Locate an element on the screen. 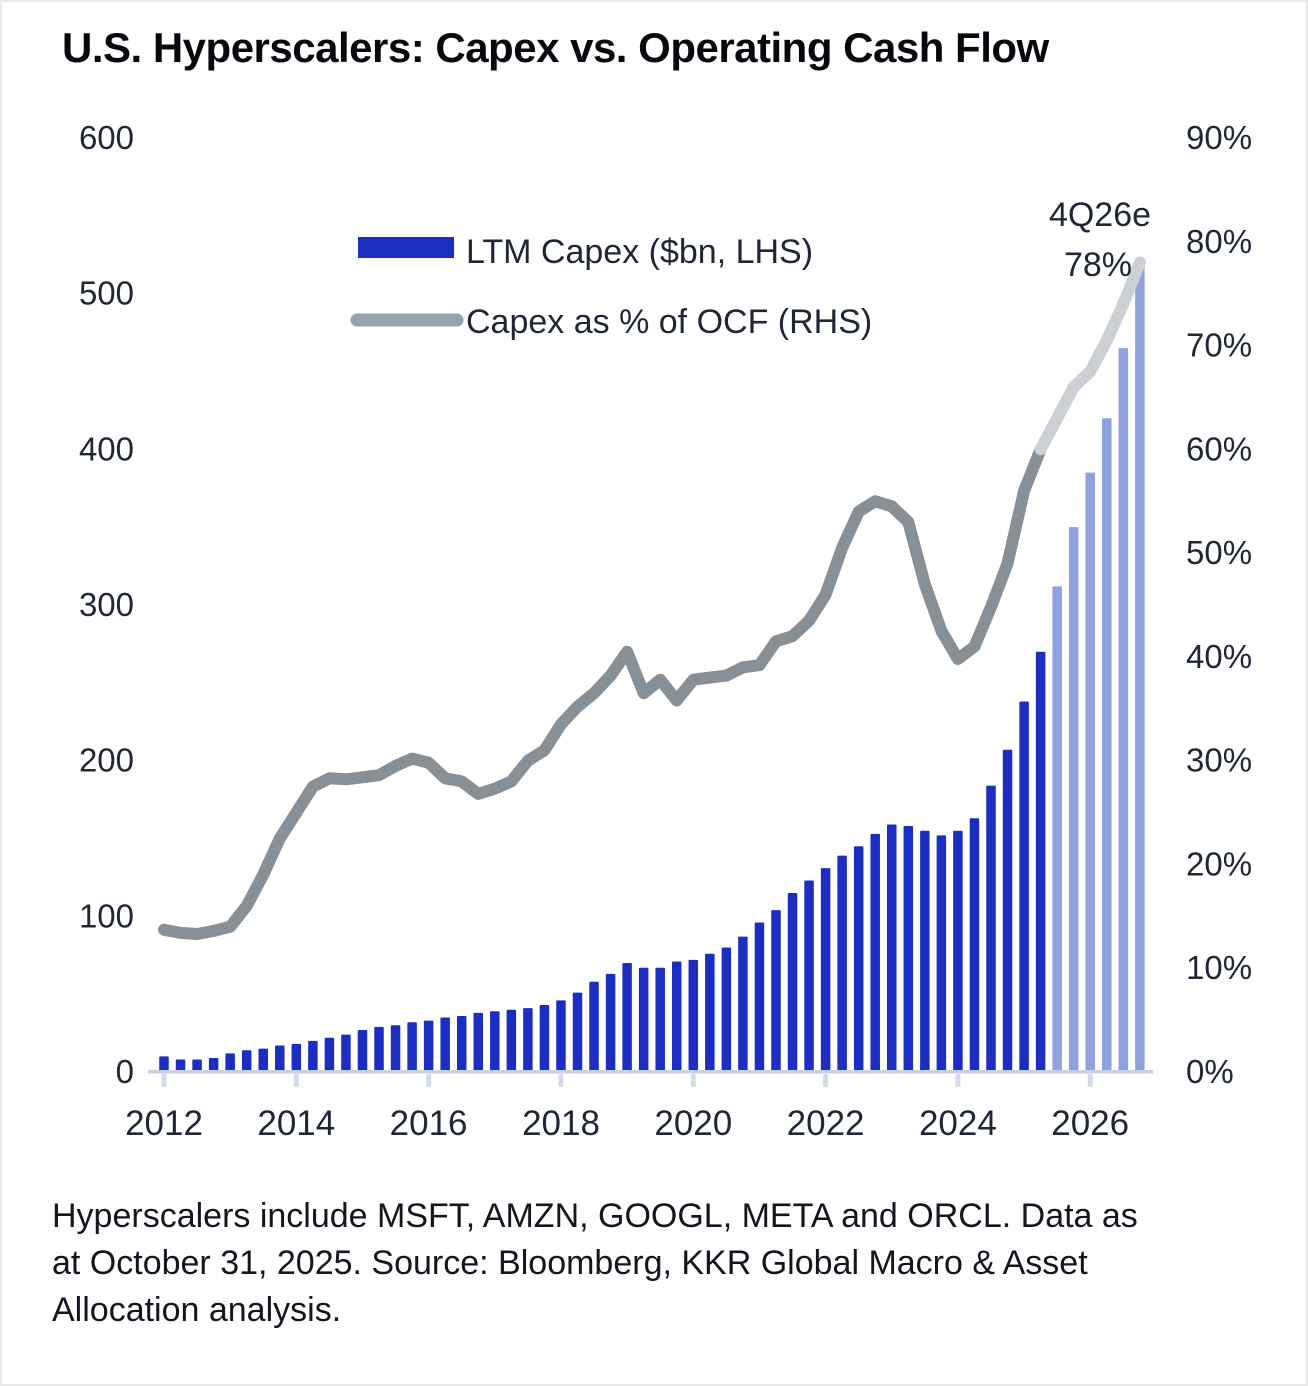  legend-line-label: Capex as % of OCF (RHS) is located at coordinates (669, 322).